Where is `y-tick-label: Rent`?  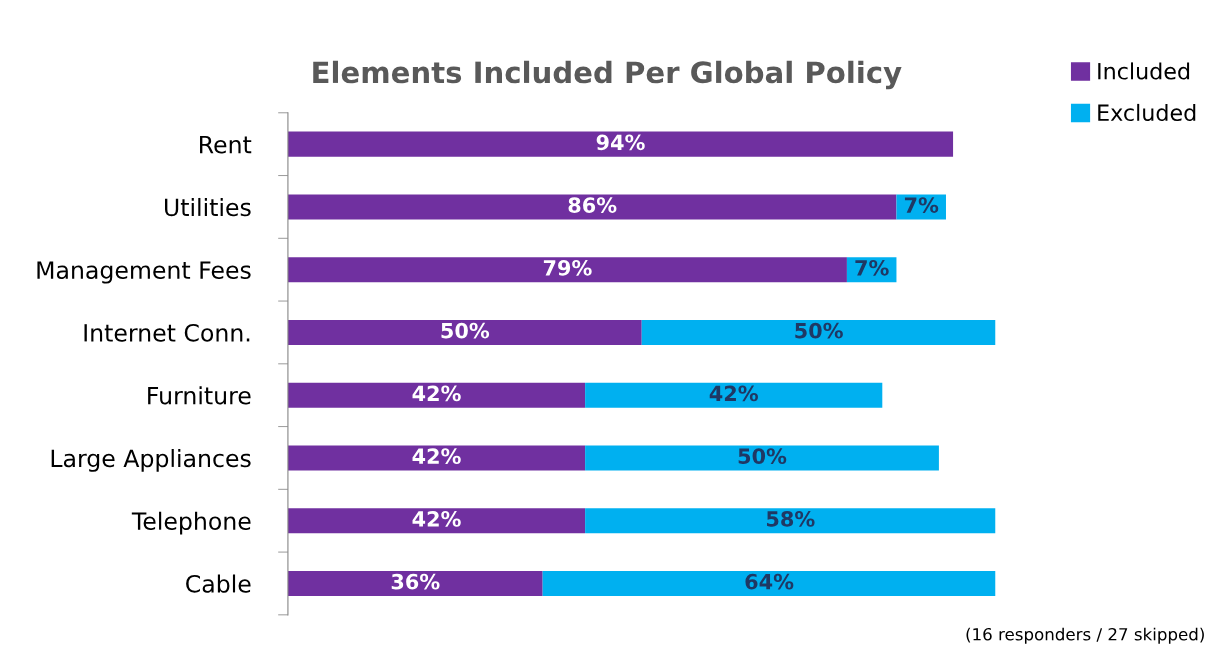
y-tick-label: Rent is located at coordinates (226, 144).